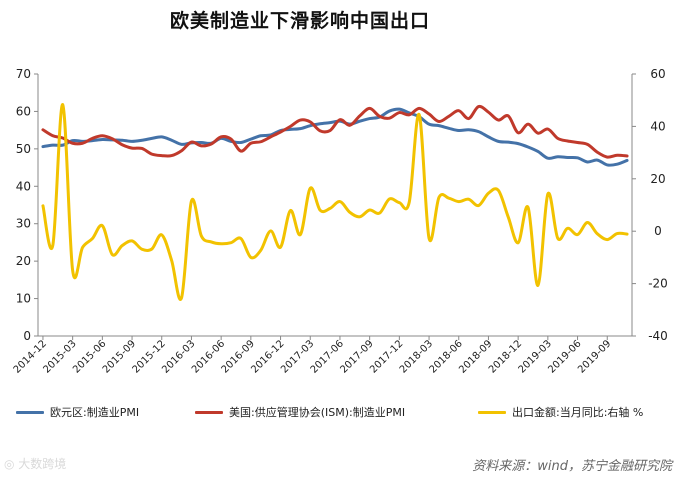 This screenshot has width=684, height=479. I want to click on legend-item-eurozone-pmi: 欧元区:制造业PMI, so click(77, 412).